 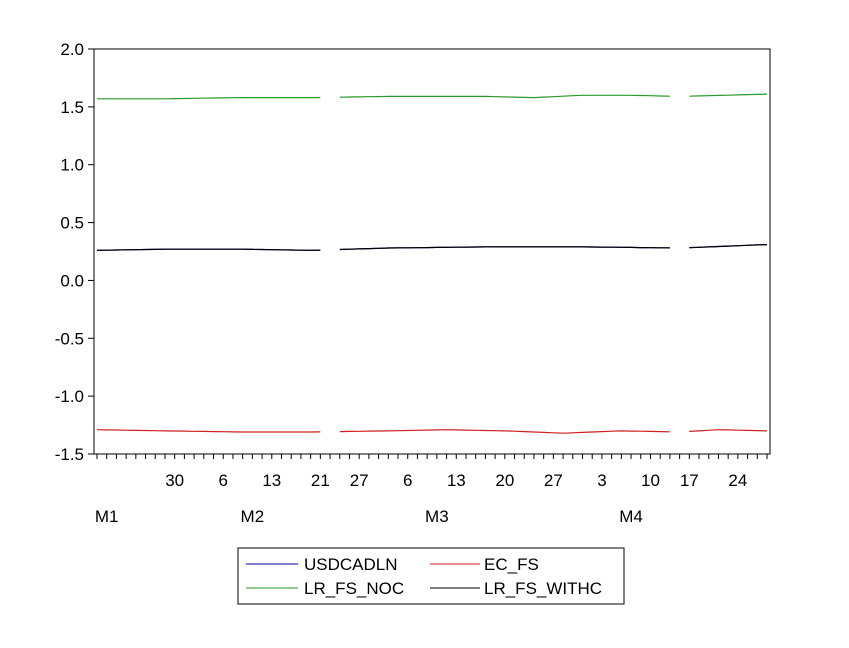 I want to click on x-tick-label: 20, so click(x=504, y=480).